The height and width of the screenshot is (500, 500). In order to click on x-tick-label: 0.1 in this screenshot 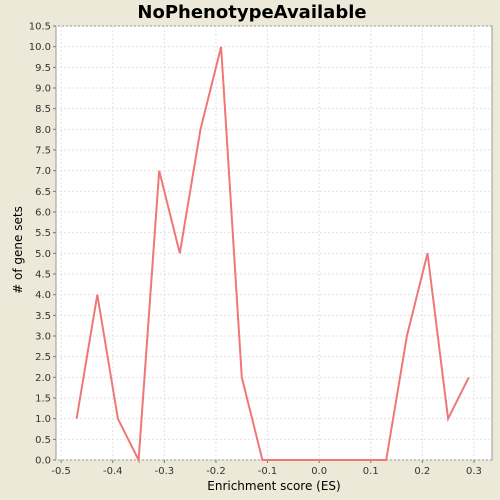, I will do `click(371, 471)`.